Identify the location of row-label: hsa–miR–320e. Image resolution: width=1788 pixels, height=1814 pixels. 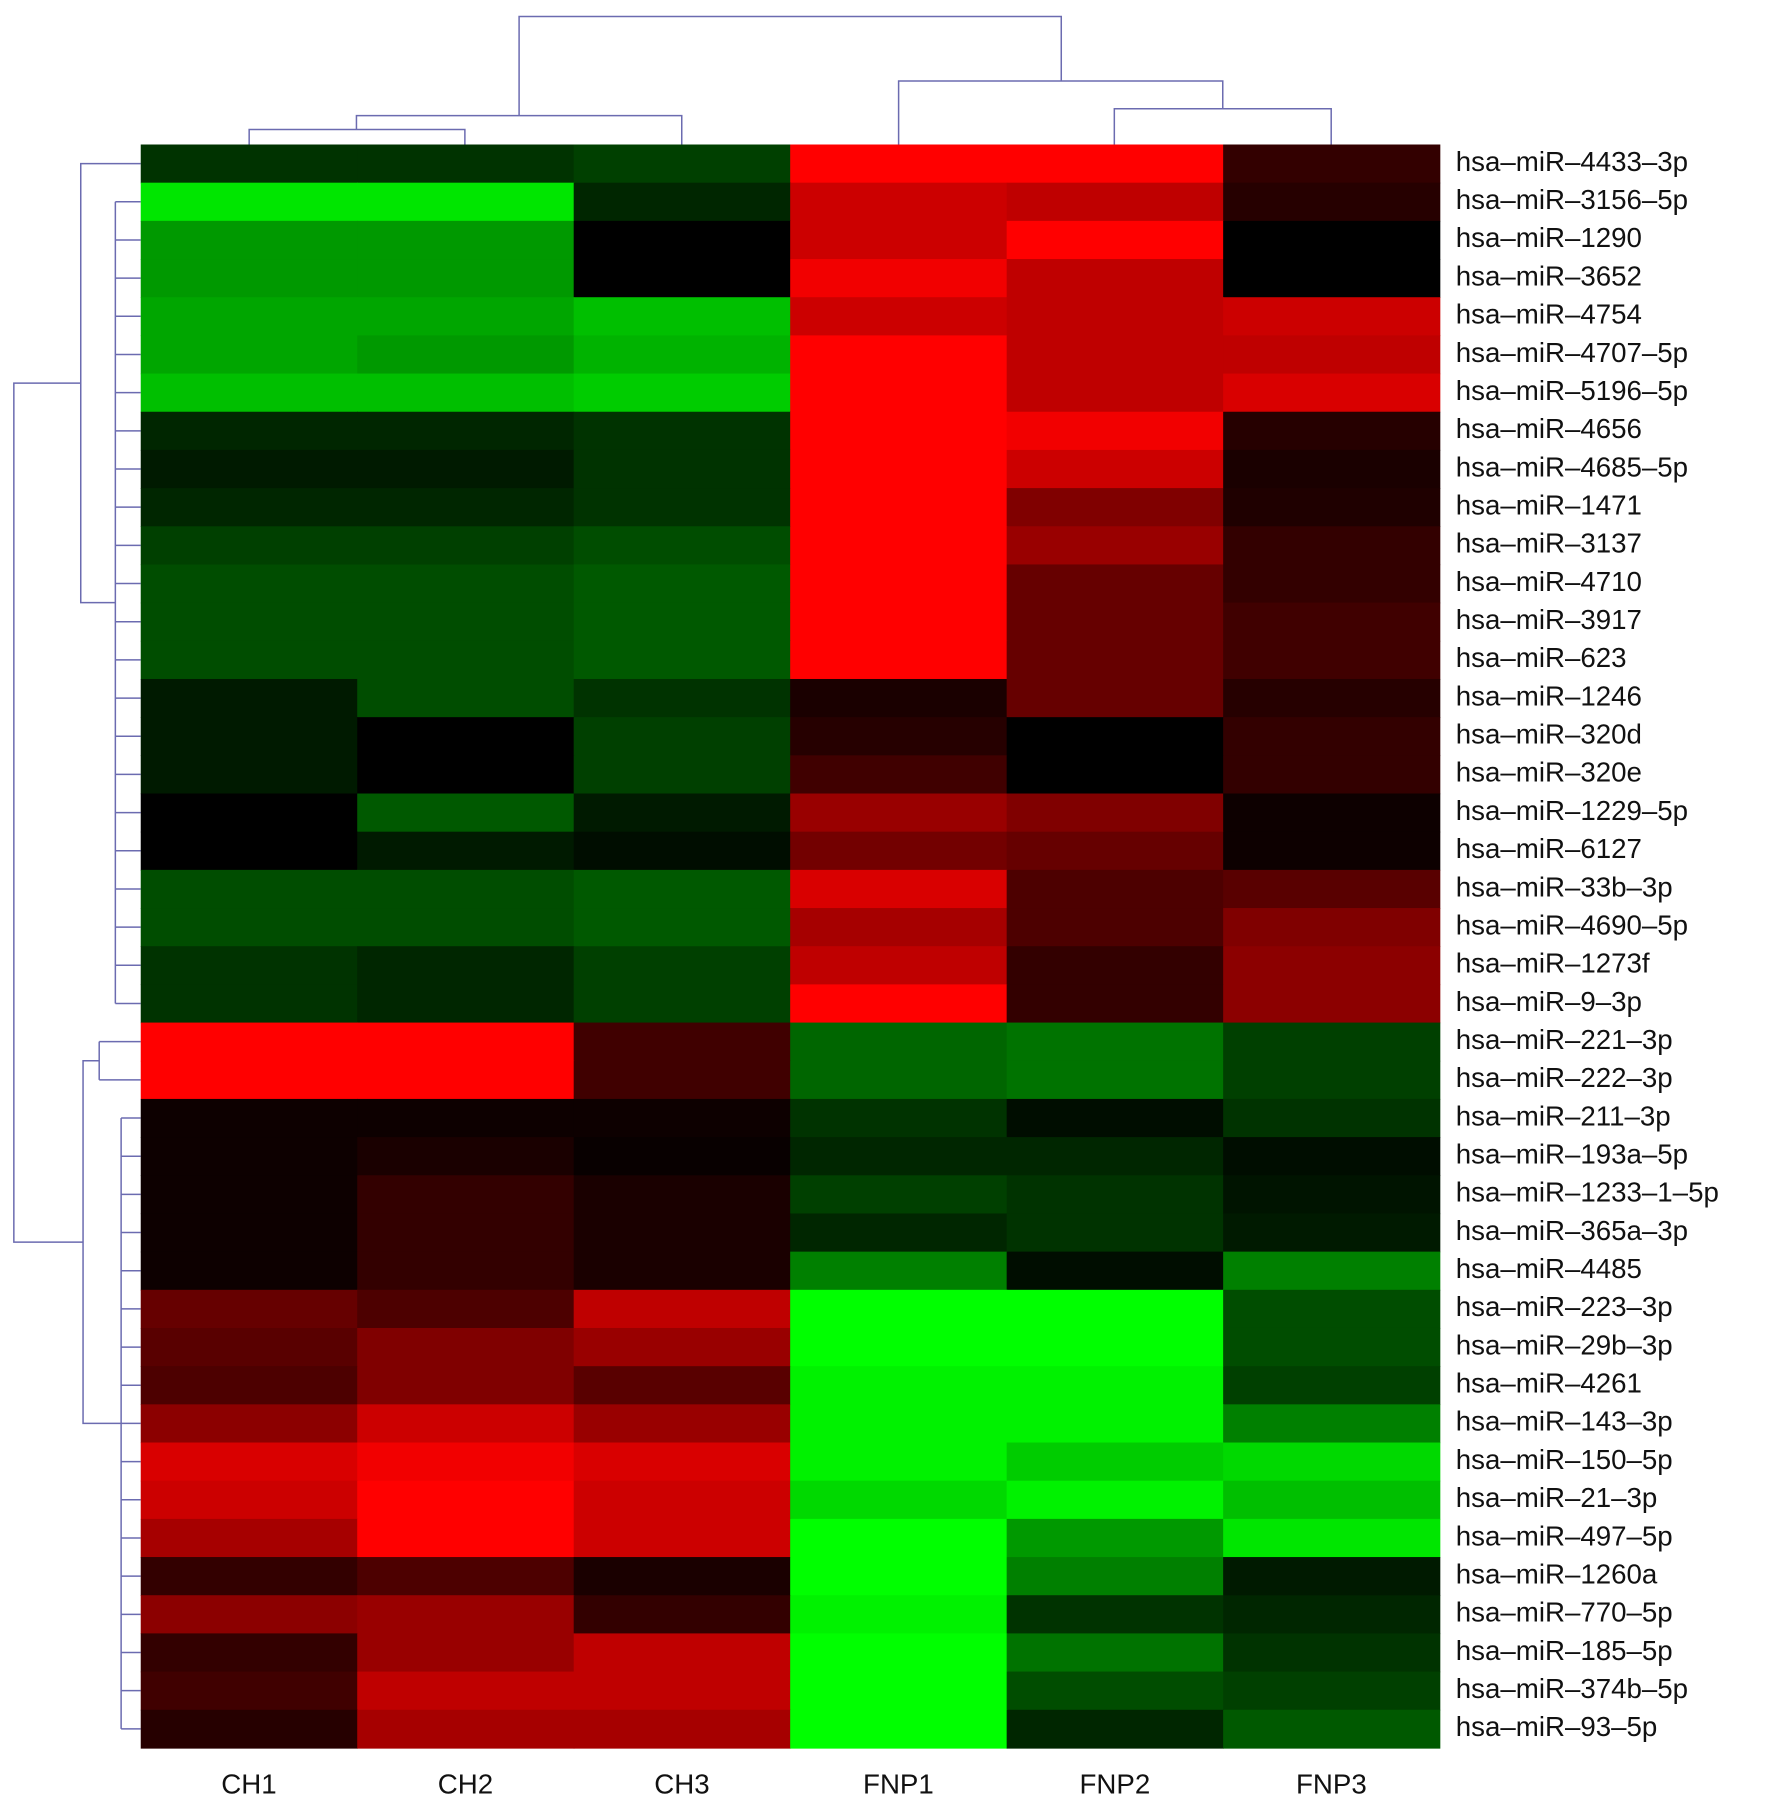
(1549, 772).